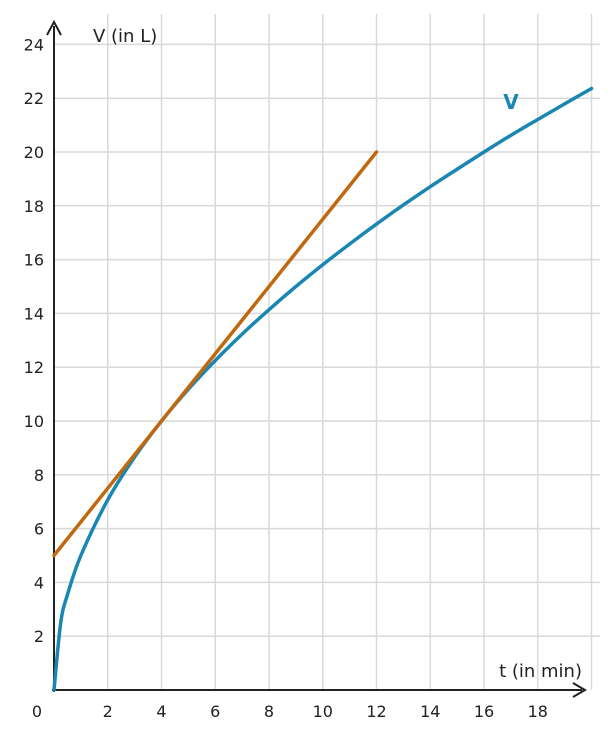 This screenshot has width=610, height=739. I want to click on x-tick-label-14: 14, so click(430, 711).